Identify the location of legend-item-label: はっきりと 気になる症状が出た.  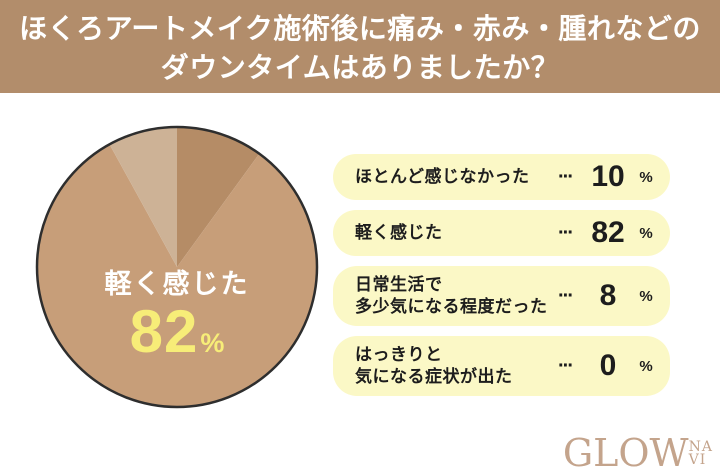
(434, 366).